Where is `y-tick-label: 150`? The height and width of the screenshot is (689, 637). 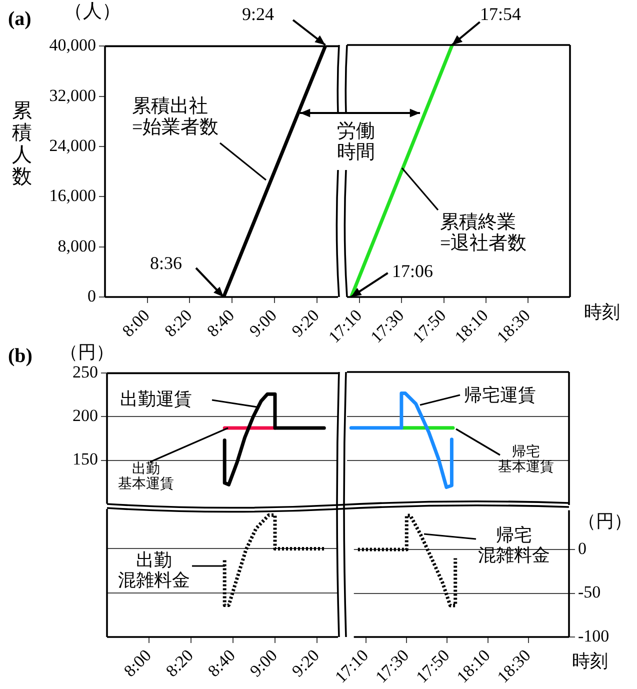 y-tick-label: 150 is located at coordinates (85, 459).